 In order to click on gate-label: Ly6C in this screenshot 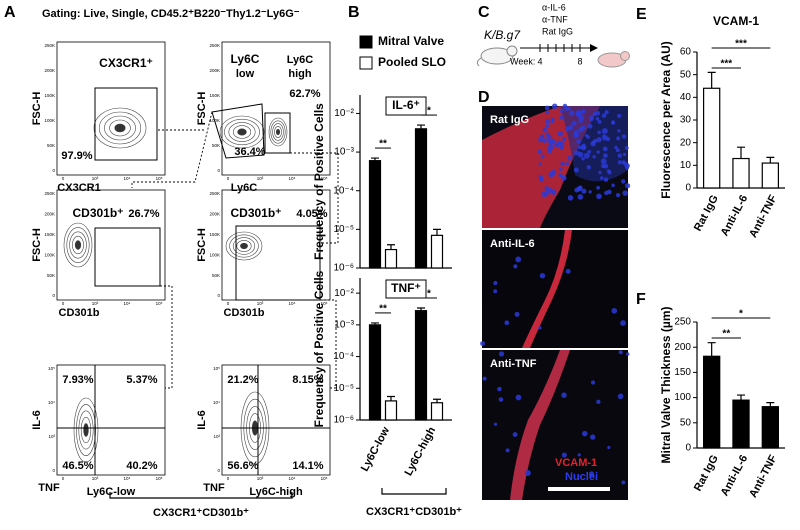, I will do `click(245, 59)`.